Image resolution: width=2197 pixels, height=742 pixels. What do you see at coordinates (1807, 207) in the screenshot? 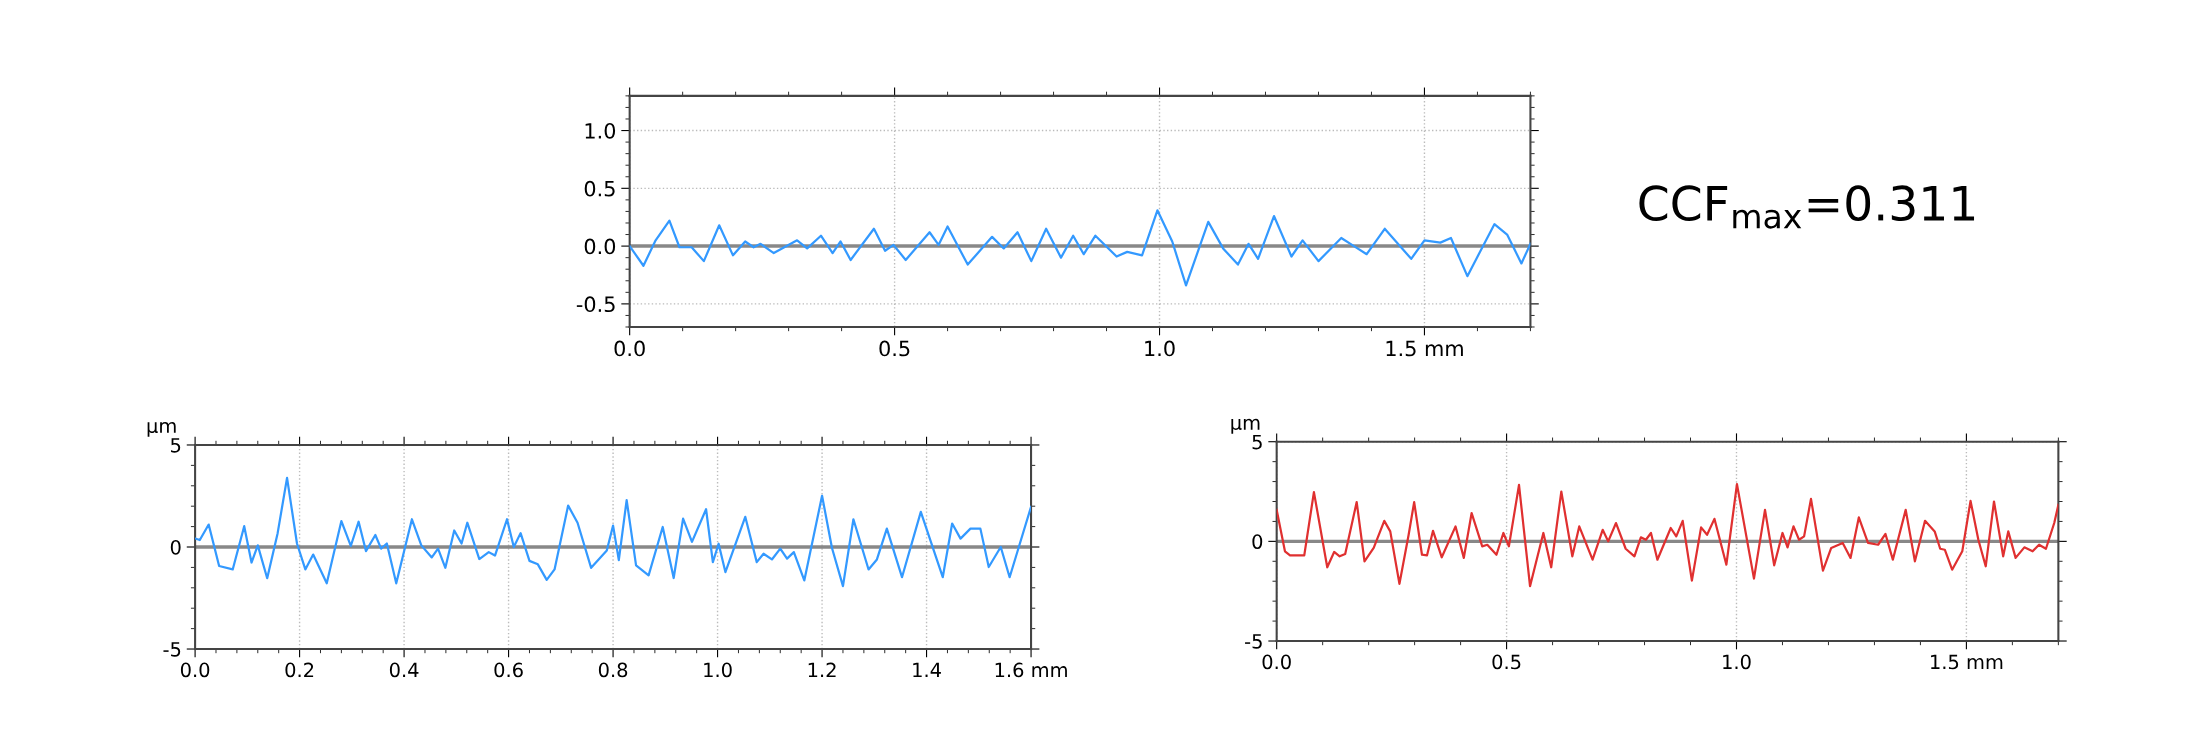
I see `text: CCF$_{max}$=0.311` at bounding box center [1807, 207].